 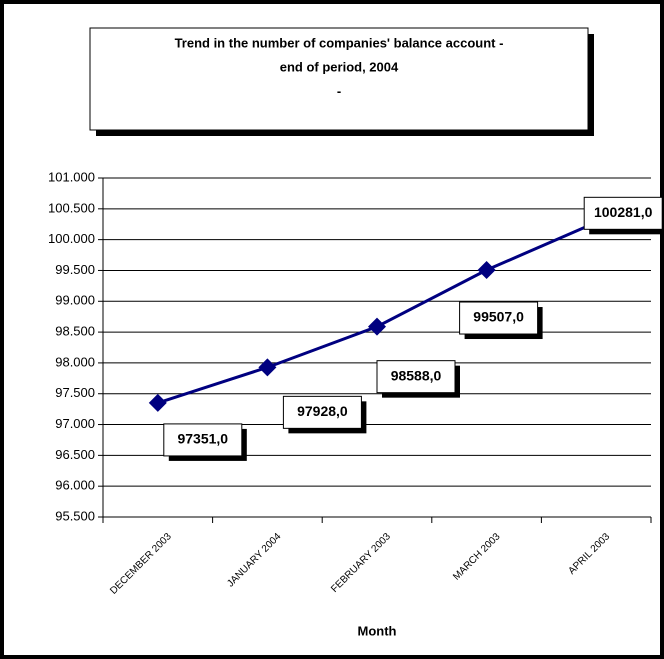 What do you see at coordinates (339, 79) in the screenshot?
I see `title-box` at bounding box center [339, 79].